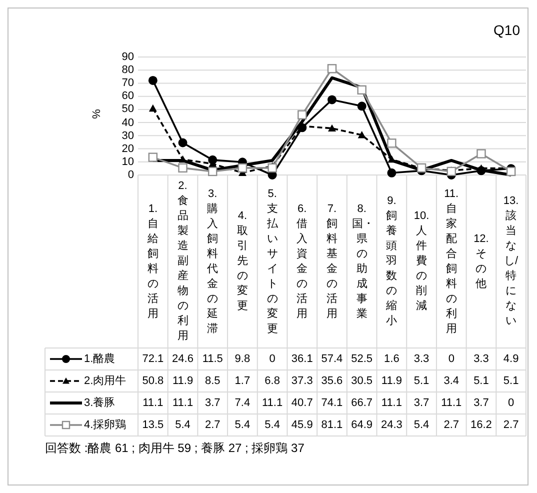 This screenshot has height=493, width=537. What do you see at coordinates (332, 381) in the screenshot?
I see `data-label: 35.6` at bounding box center [332, 381].